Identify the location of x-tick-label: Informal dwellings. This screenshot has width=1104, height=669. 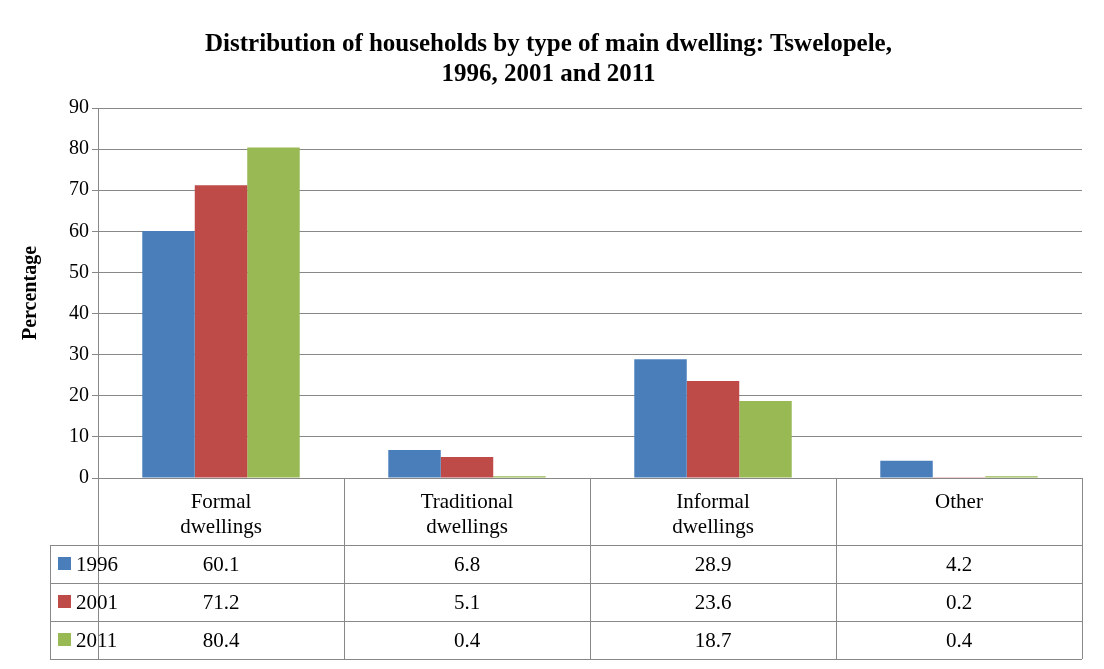
(713, 514).